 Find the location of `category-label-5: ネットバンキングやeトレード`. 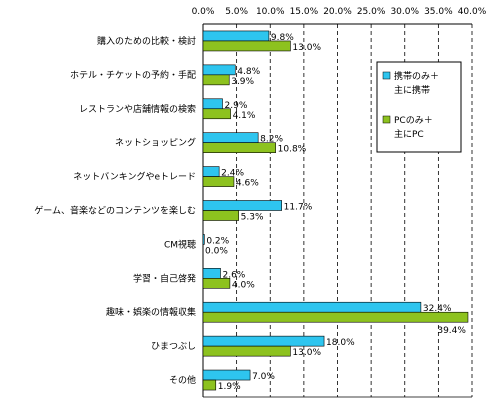

category-label-5: ネットバンキングやeトレード is located at coordinates (134, 177).